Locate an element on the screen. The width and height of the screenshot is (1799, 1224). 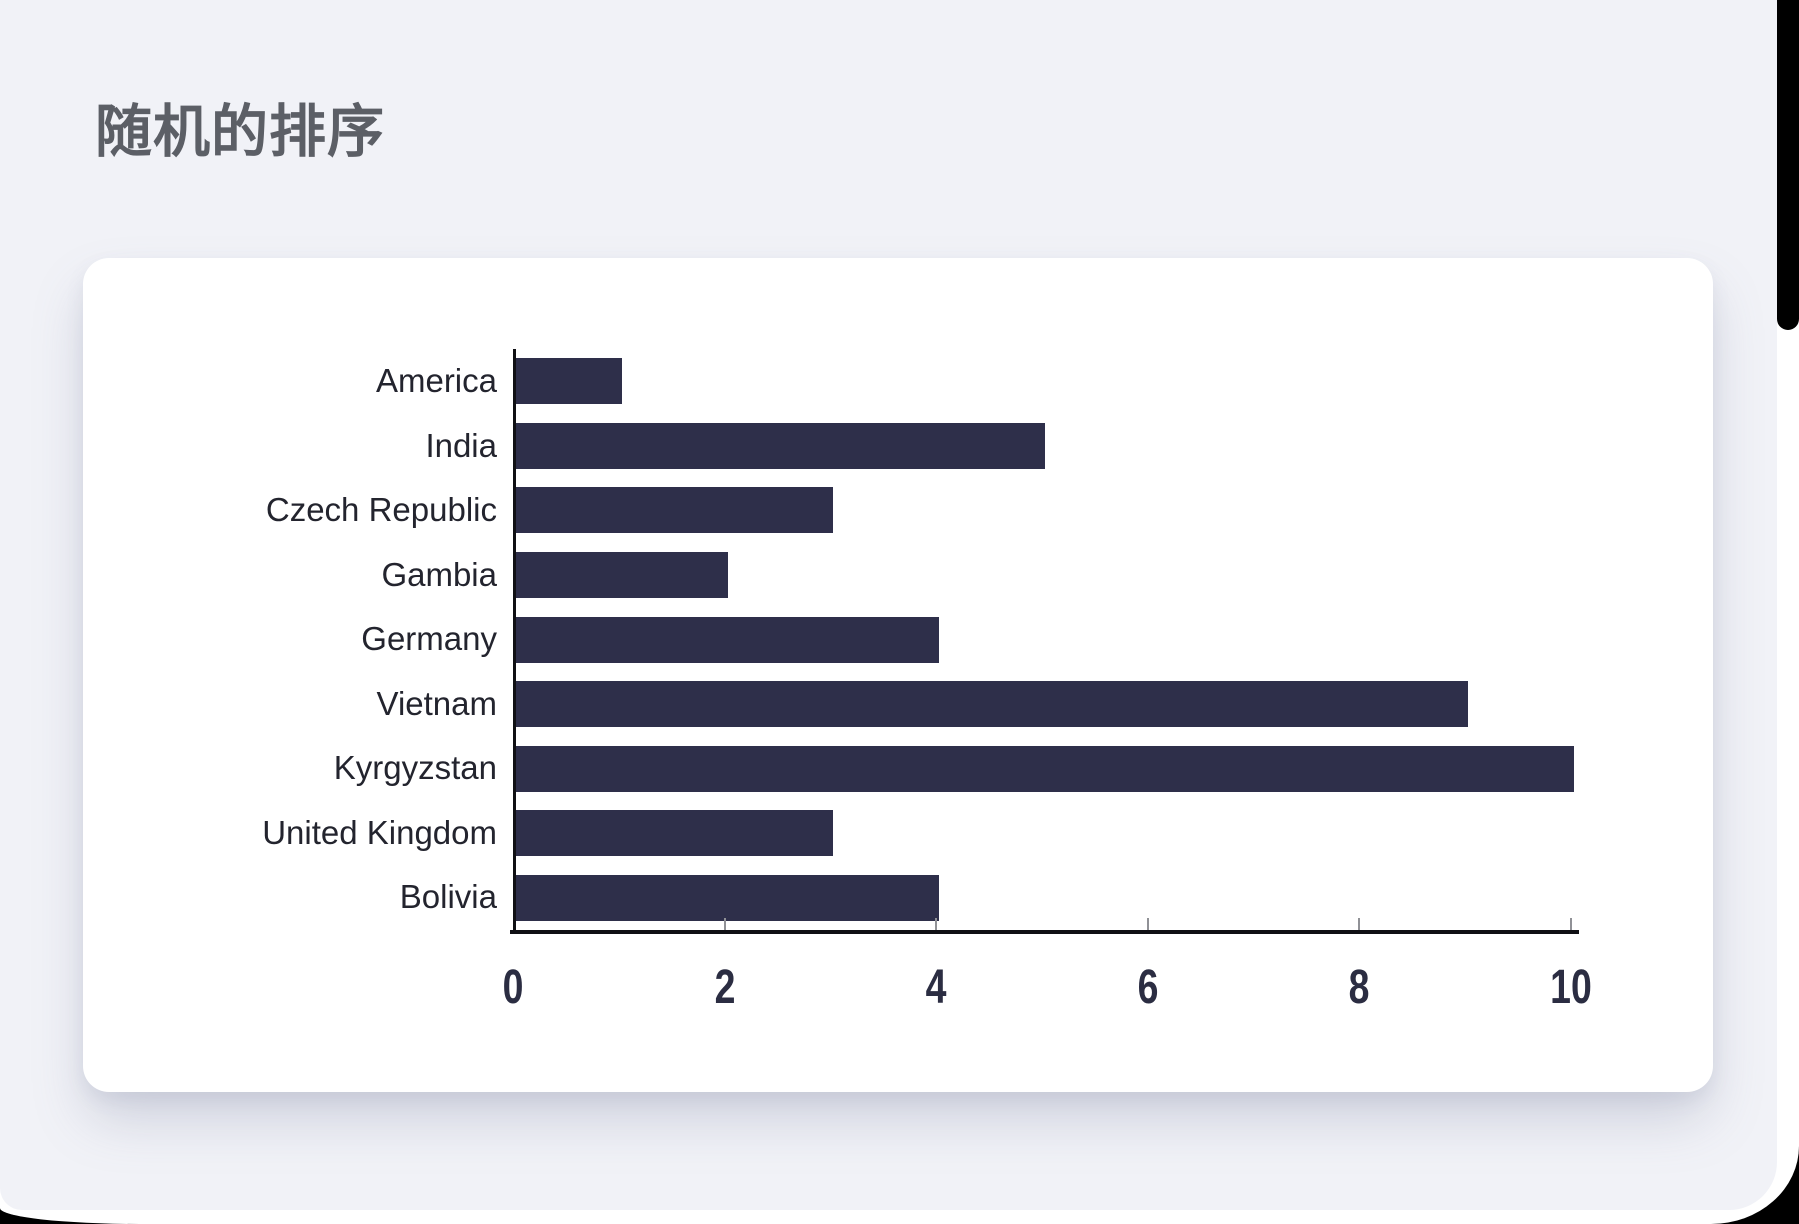
x-tick-label: 0 is located at coordinates (513, 987).